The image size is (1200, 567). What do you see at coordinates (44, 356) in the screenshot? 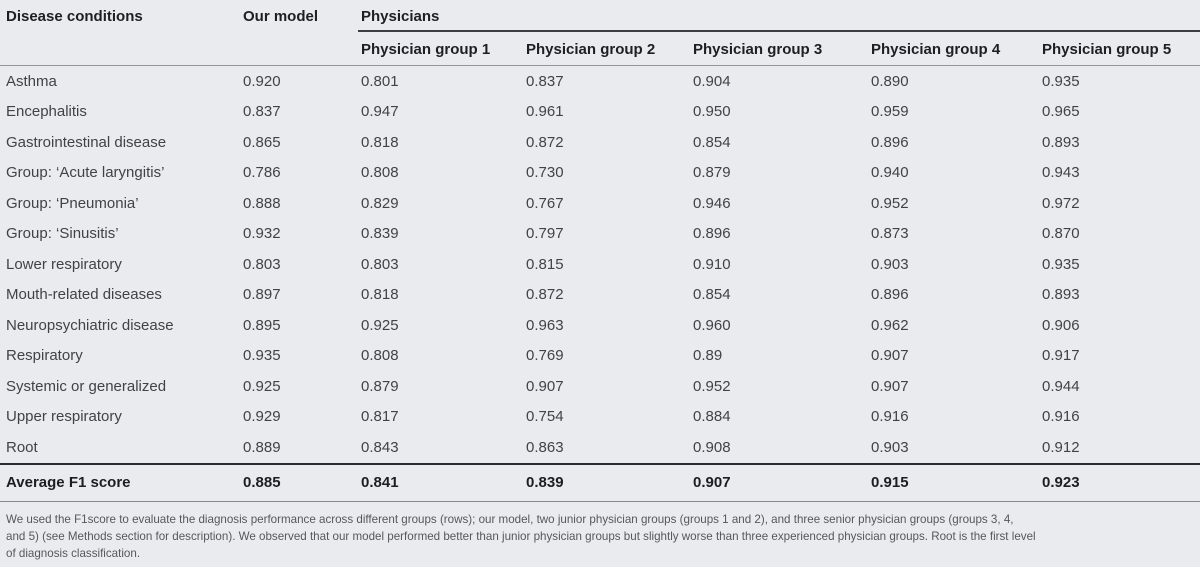
I see `row-label: Respiratory` at bounding box center [44, 356].